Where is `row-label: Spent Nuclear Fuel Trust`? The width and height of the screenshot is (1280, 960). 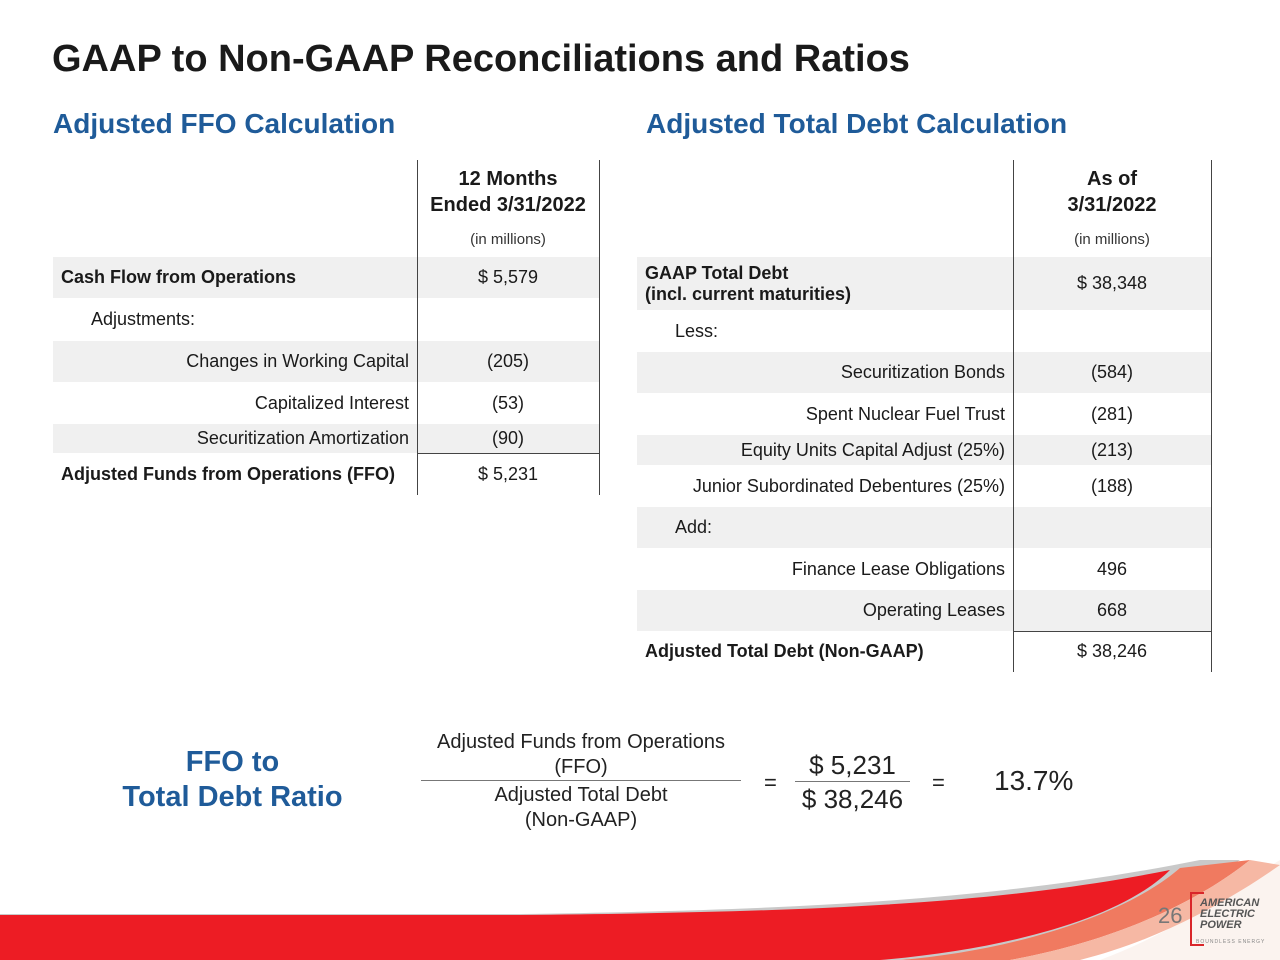 row-label: Spent Nuclear Fuel Trust is located at coordinates (905, 413).